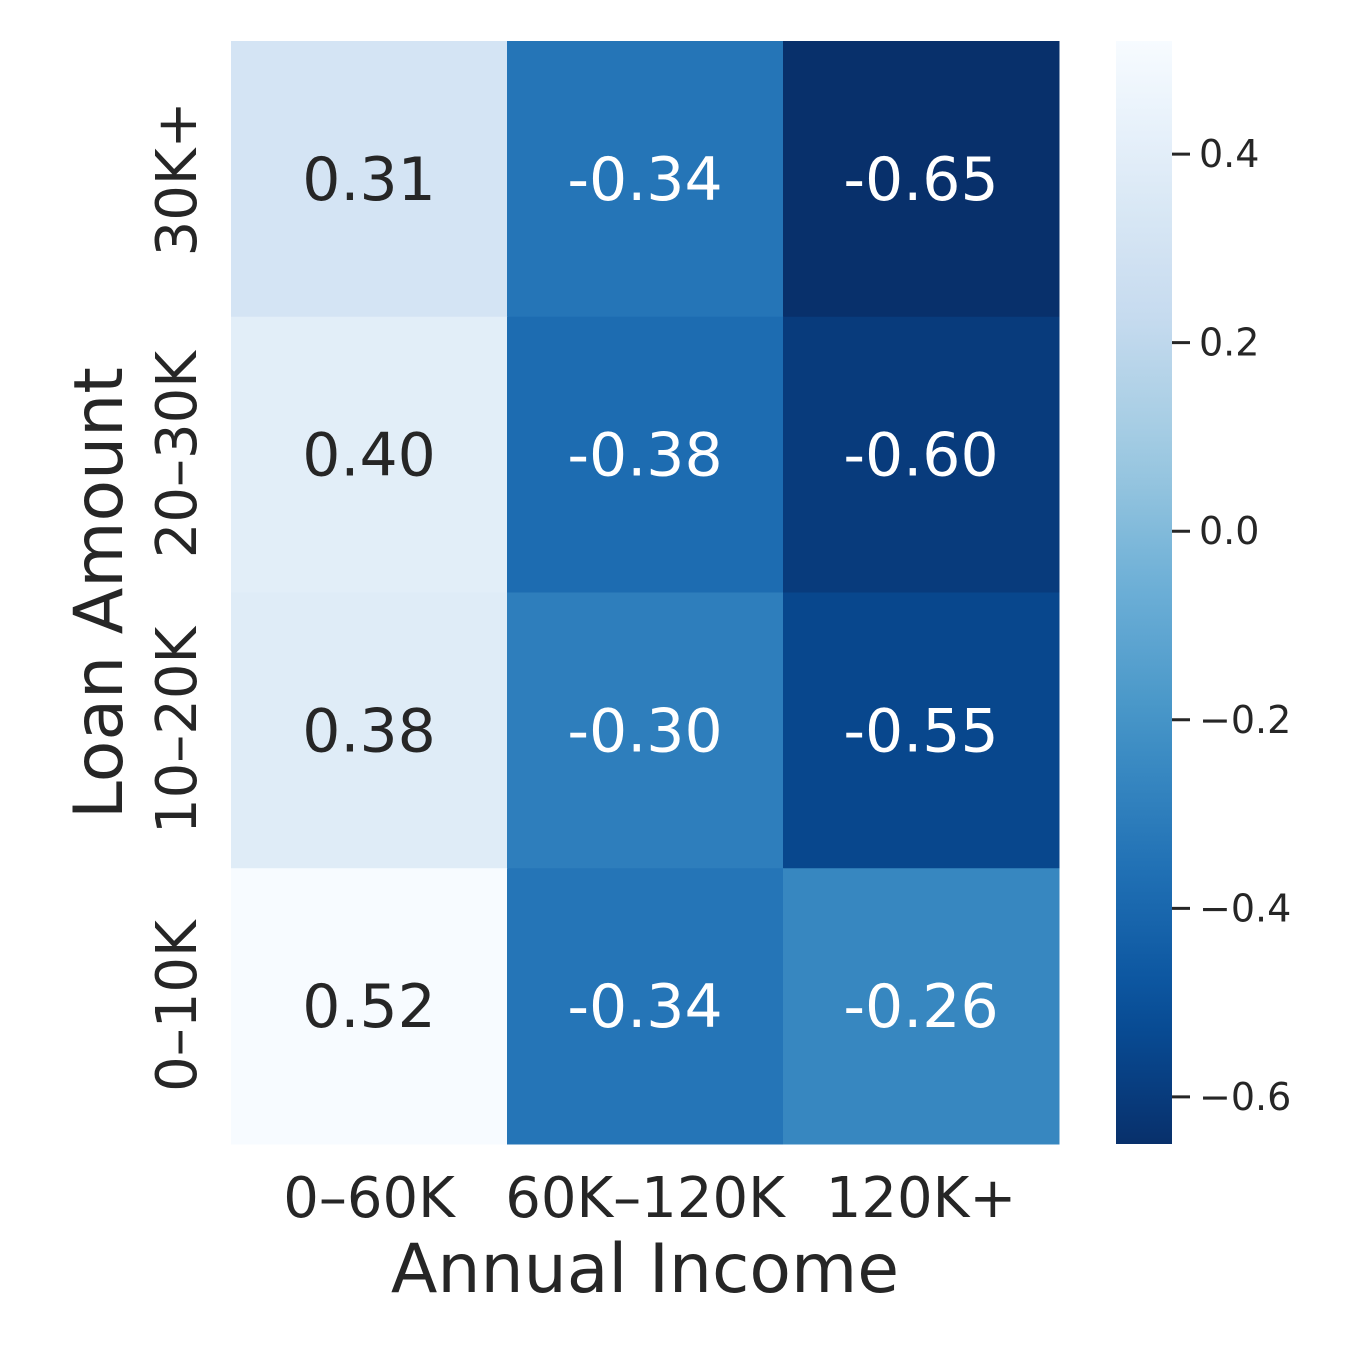 The width and height of the screenshot is (1350, 1350). I want to click on cell-value-label: -0.26, so click(920, 1007).